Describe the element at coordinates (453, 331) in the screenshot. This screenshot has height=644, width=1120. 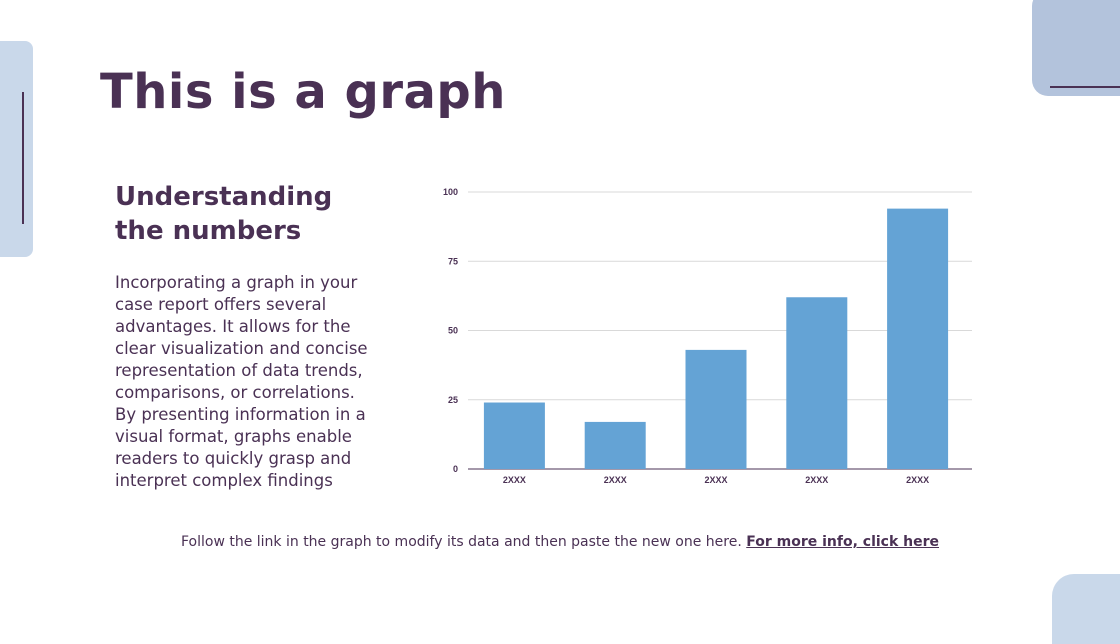
I see `y-tick-label: 50` at that location.